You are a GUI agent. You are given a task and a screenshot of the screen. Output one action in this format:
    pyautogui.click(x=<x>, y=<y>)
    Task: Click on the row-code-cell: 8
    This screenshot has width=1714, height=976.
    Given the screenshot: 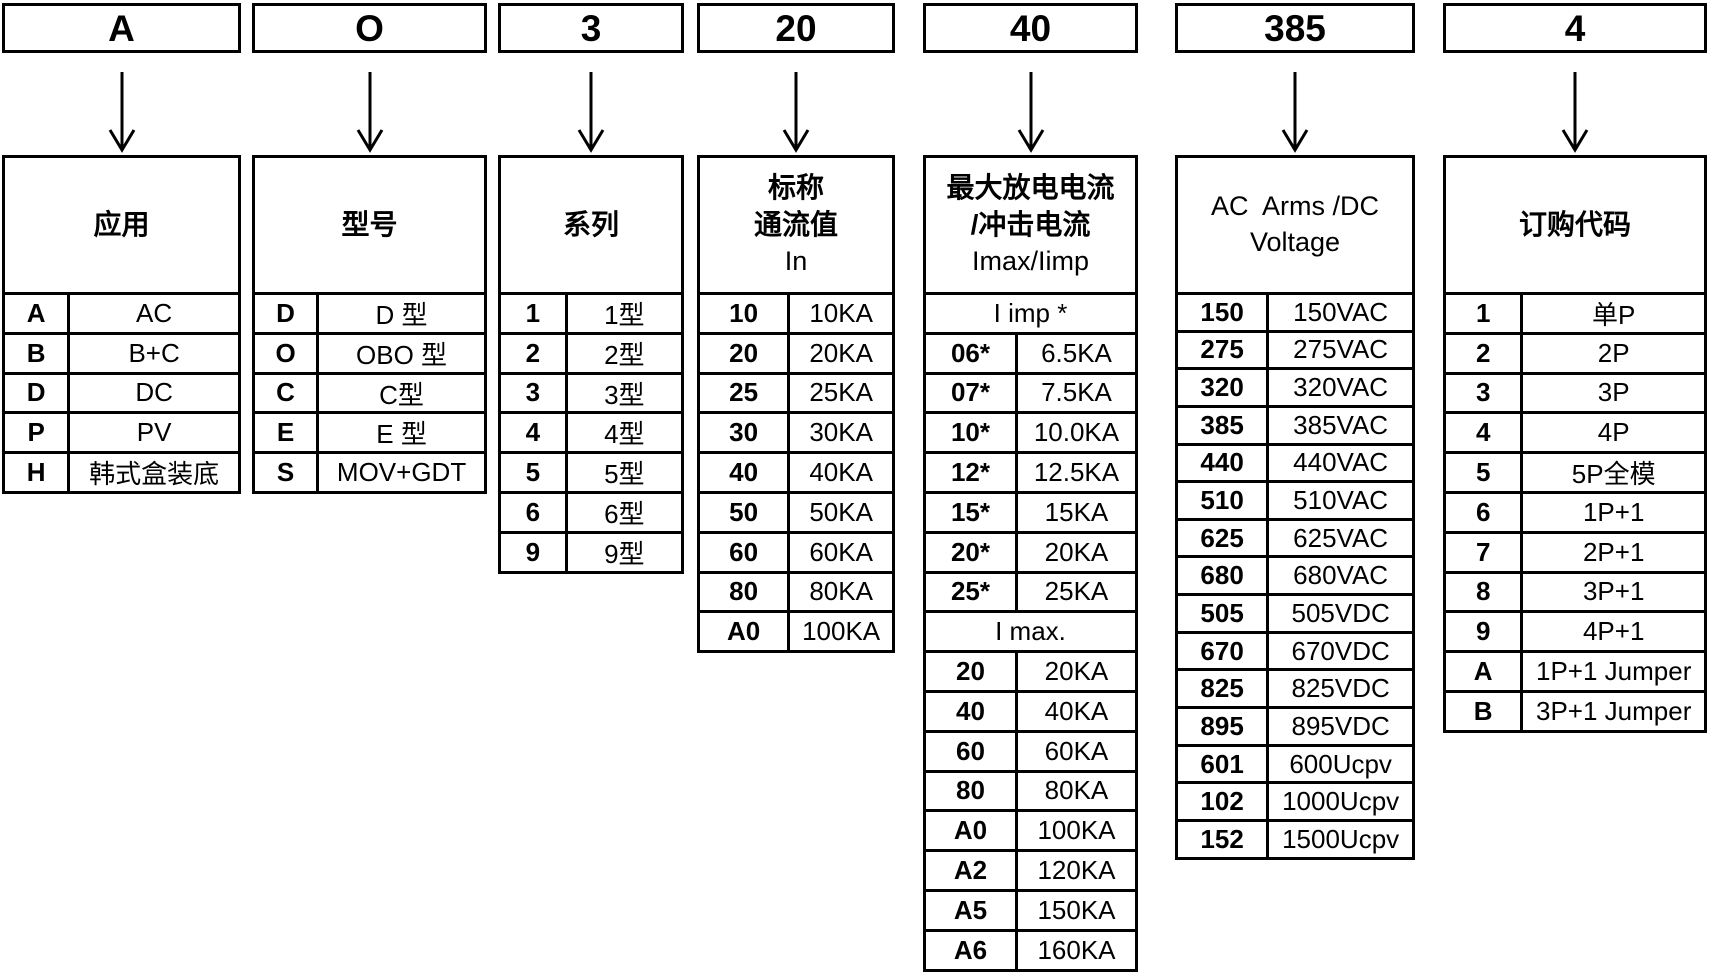 What is the action you would take?
    pyautogui.click(x=1485, y=592)
    